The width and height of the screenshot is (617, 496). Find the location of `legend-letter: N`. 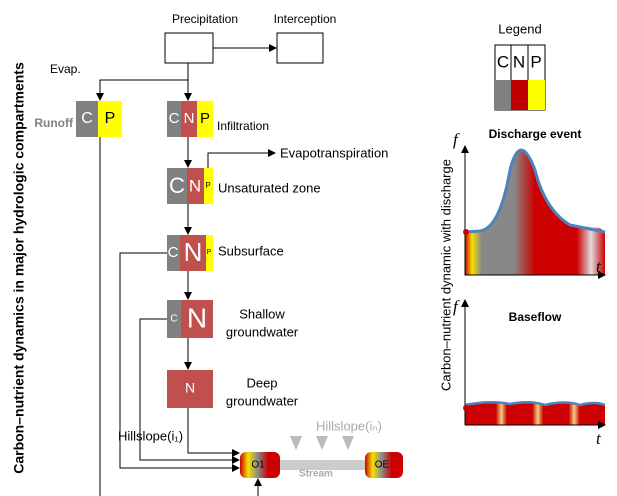

legend-letter: N is located at coordinates (519, 61).